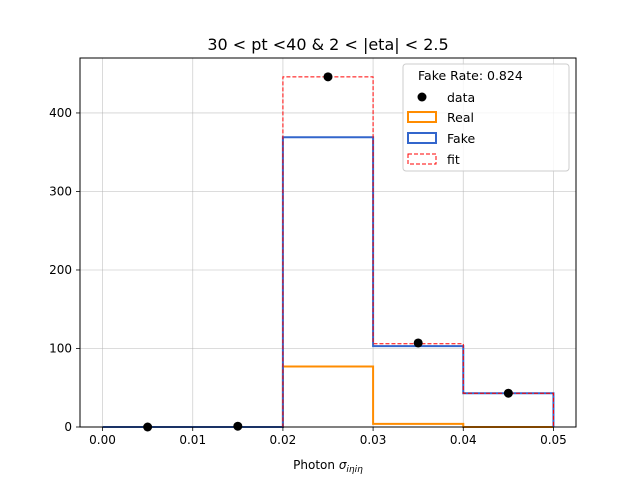  Describe the element at coordinates (283, 440) in the screenshot. I see `x-tick-label-2: 0.02` at that location.